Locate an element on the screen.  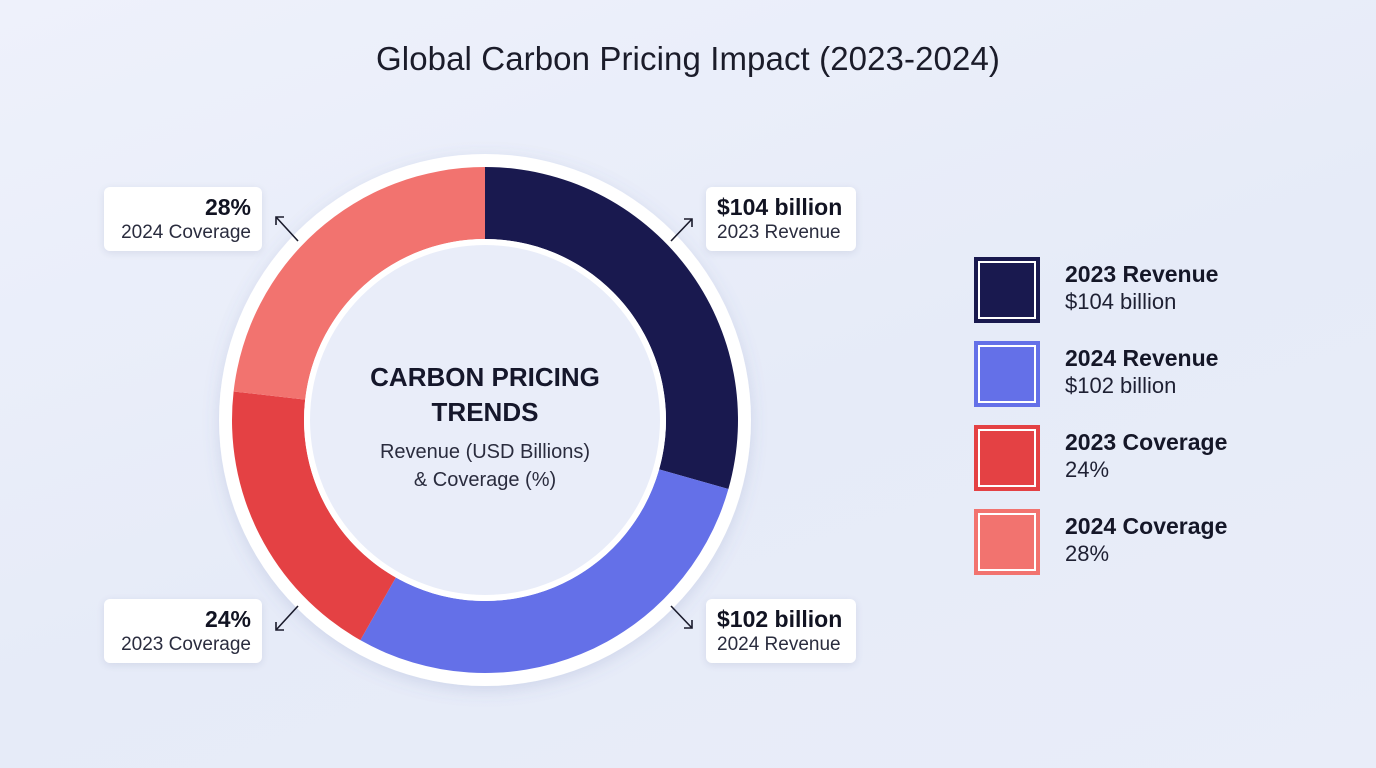
callout-label: 2023 Revenue is located at coordinates (779, 232).